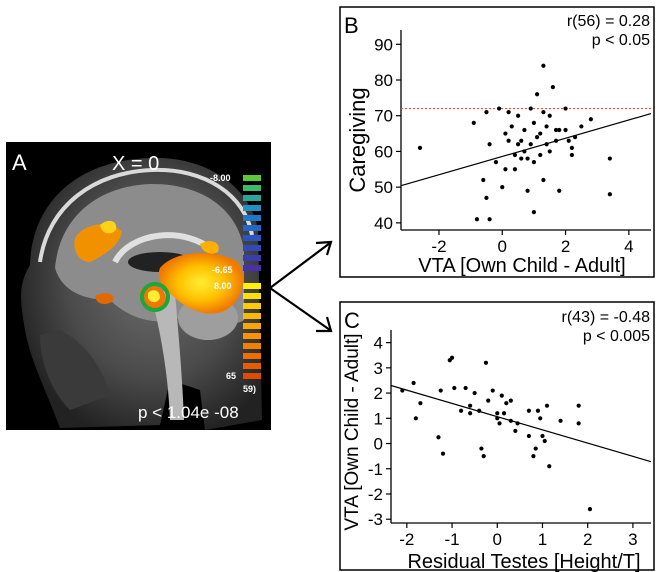 The height and width of the screenshot is (572, 659). I want to click on panel-c-label: C, so click(352, 320).